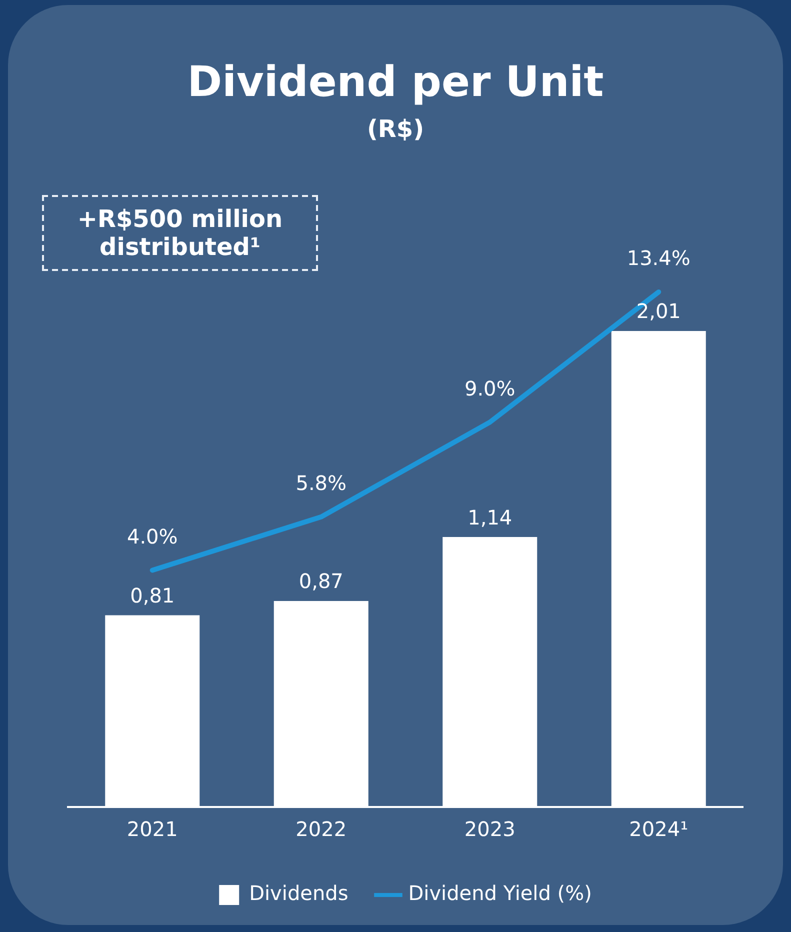 This screenshot has height=932, width=791. What do you see at coordinates (395, 81) in the screenshot?
I see `chart-title: Dividend per Unit` at bounding box center [395, 81].